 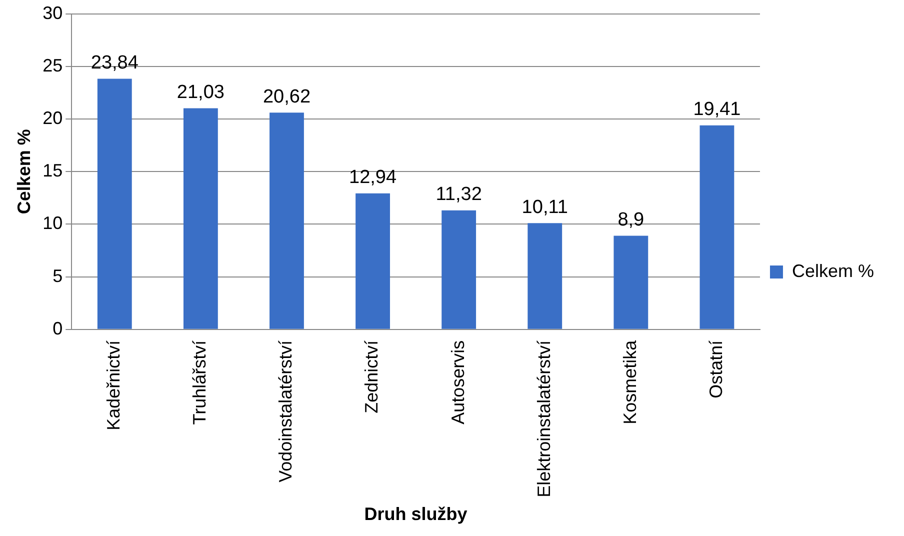 I want to click on y-tick-label: 20, so click(x=52, y=118).